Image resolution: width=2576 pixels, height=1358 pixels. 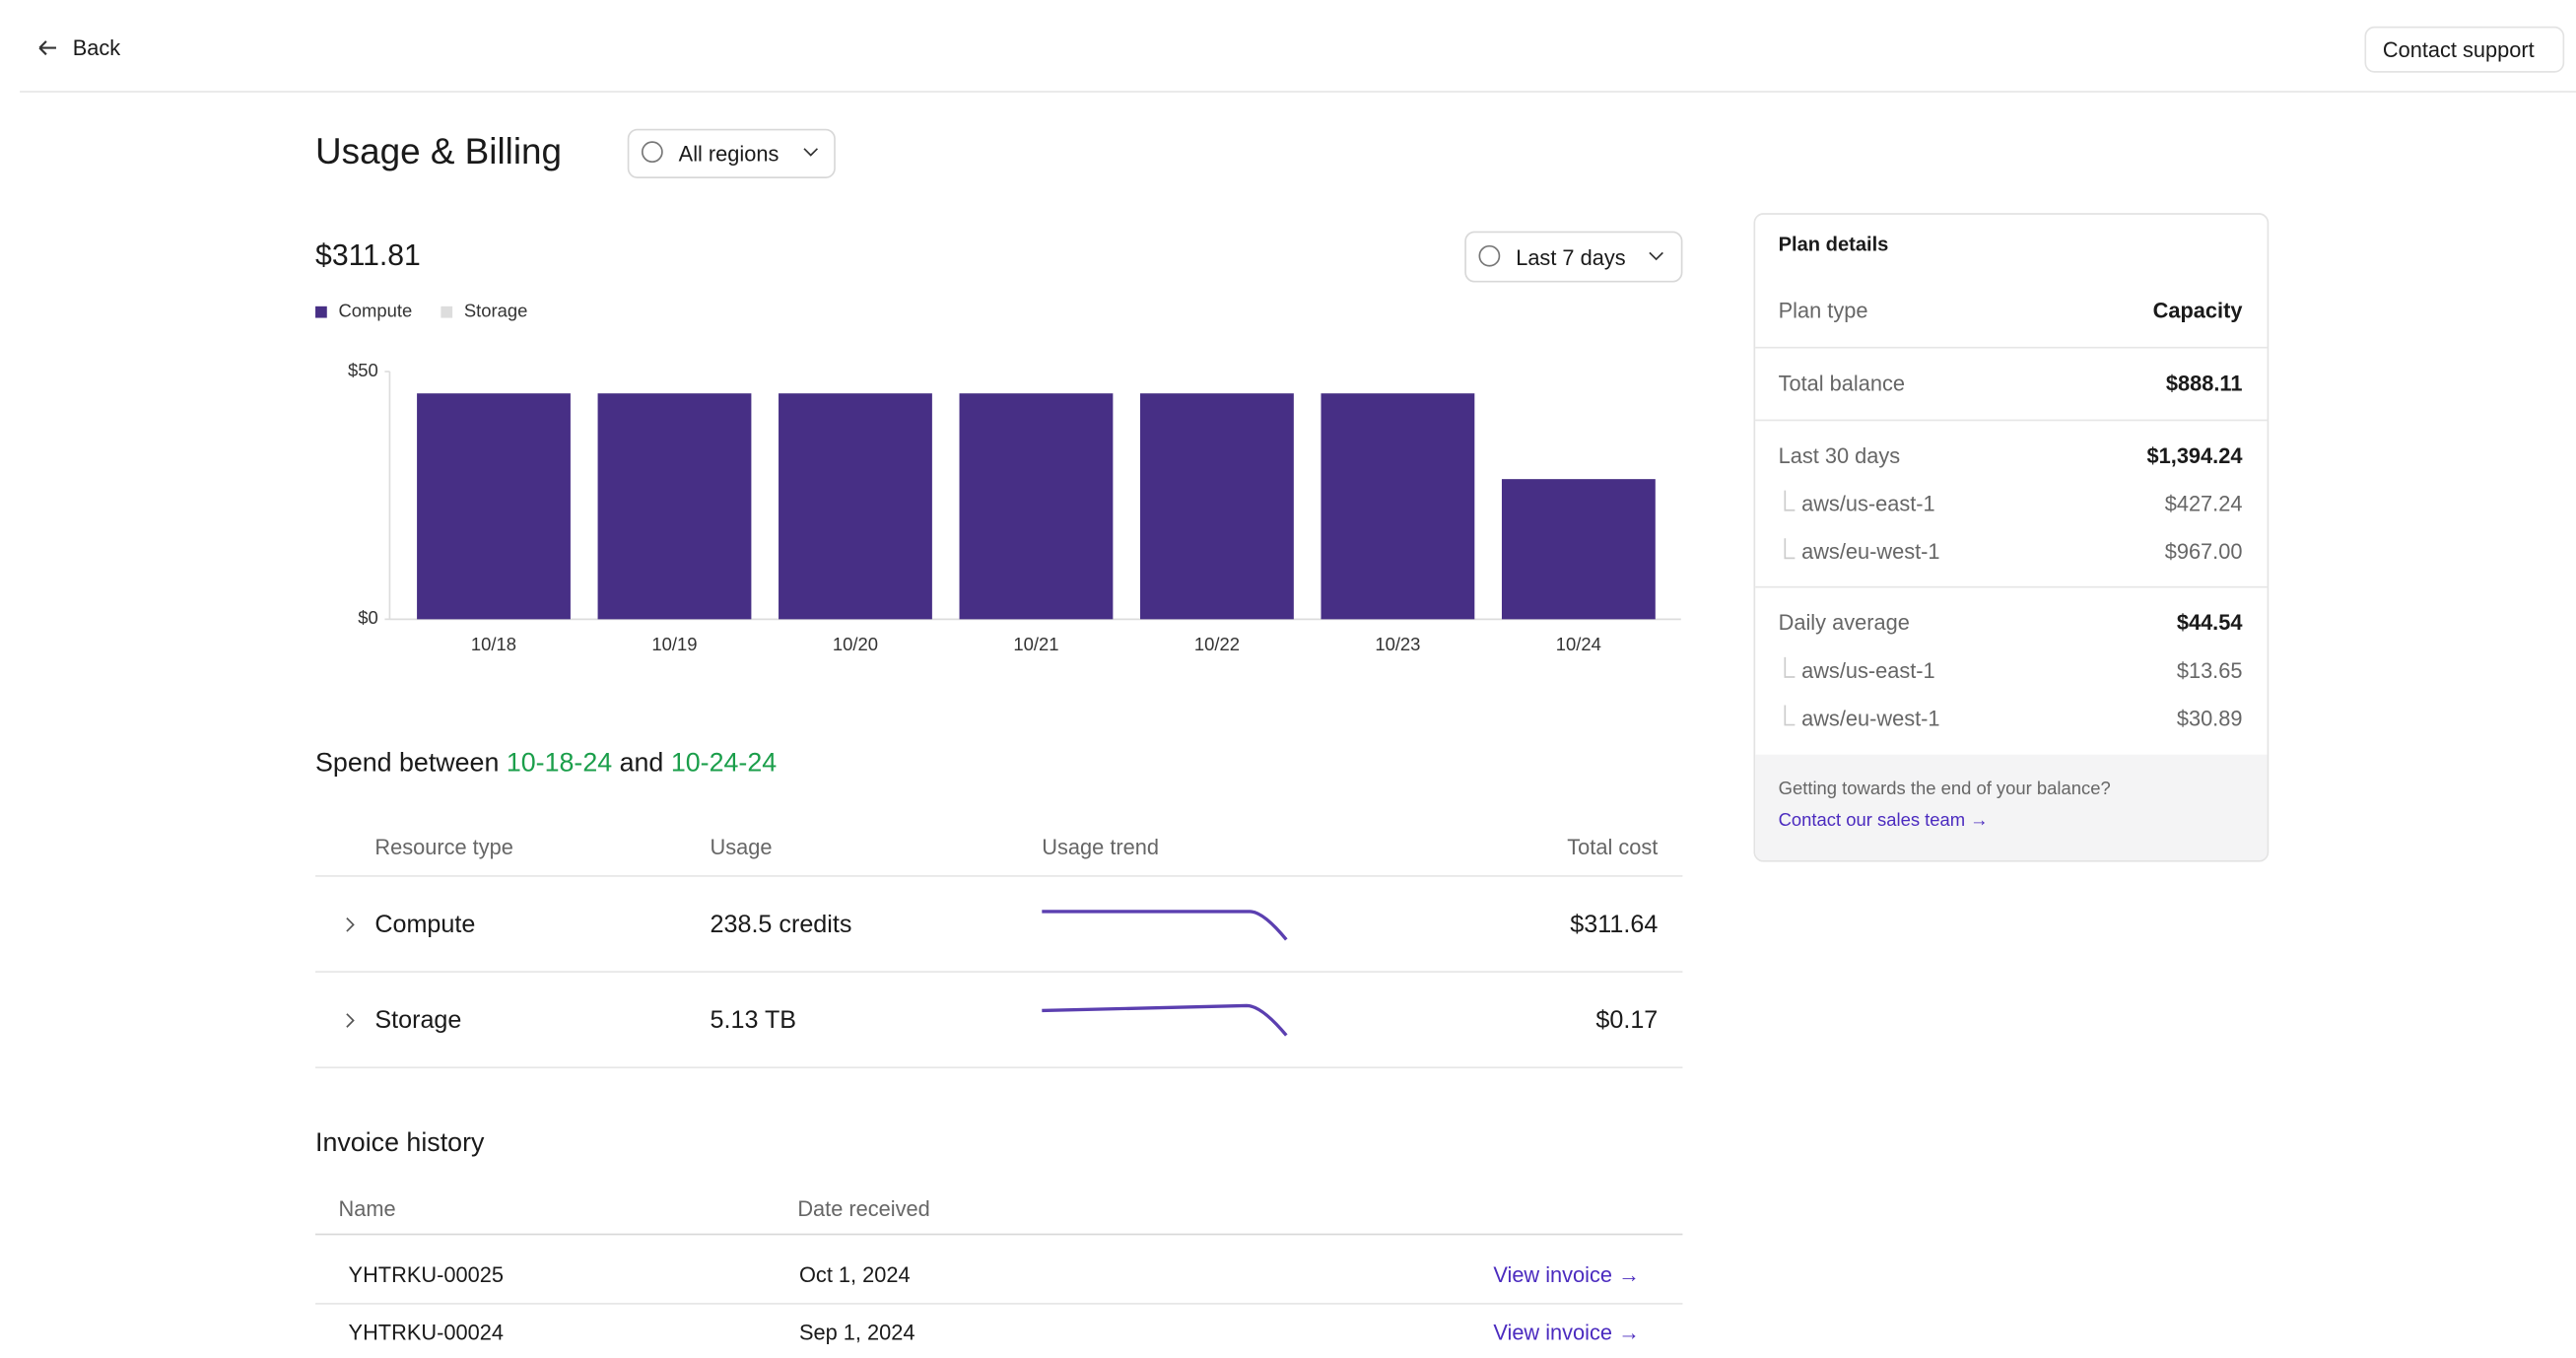 What do you see at coordinates (426, 1274) in the screenshot?
I see `invoice-name: YHTRKU-00025` at bounding box center [426, 1274].